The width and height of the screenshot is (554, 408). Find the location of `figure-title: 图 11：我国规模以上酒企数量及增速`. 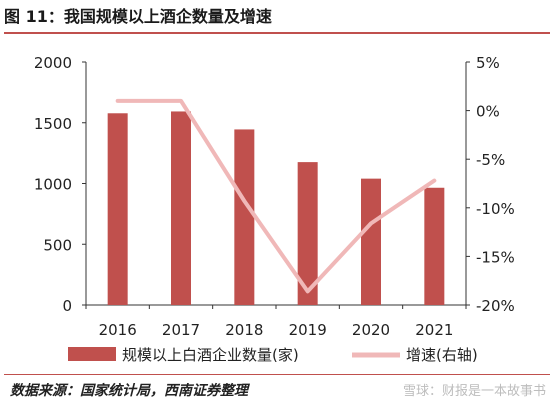

figure-title: 图 11：我国规模以上酒企数量及增速 is located at coordinates (138, 16).